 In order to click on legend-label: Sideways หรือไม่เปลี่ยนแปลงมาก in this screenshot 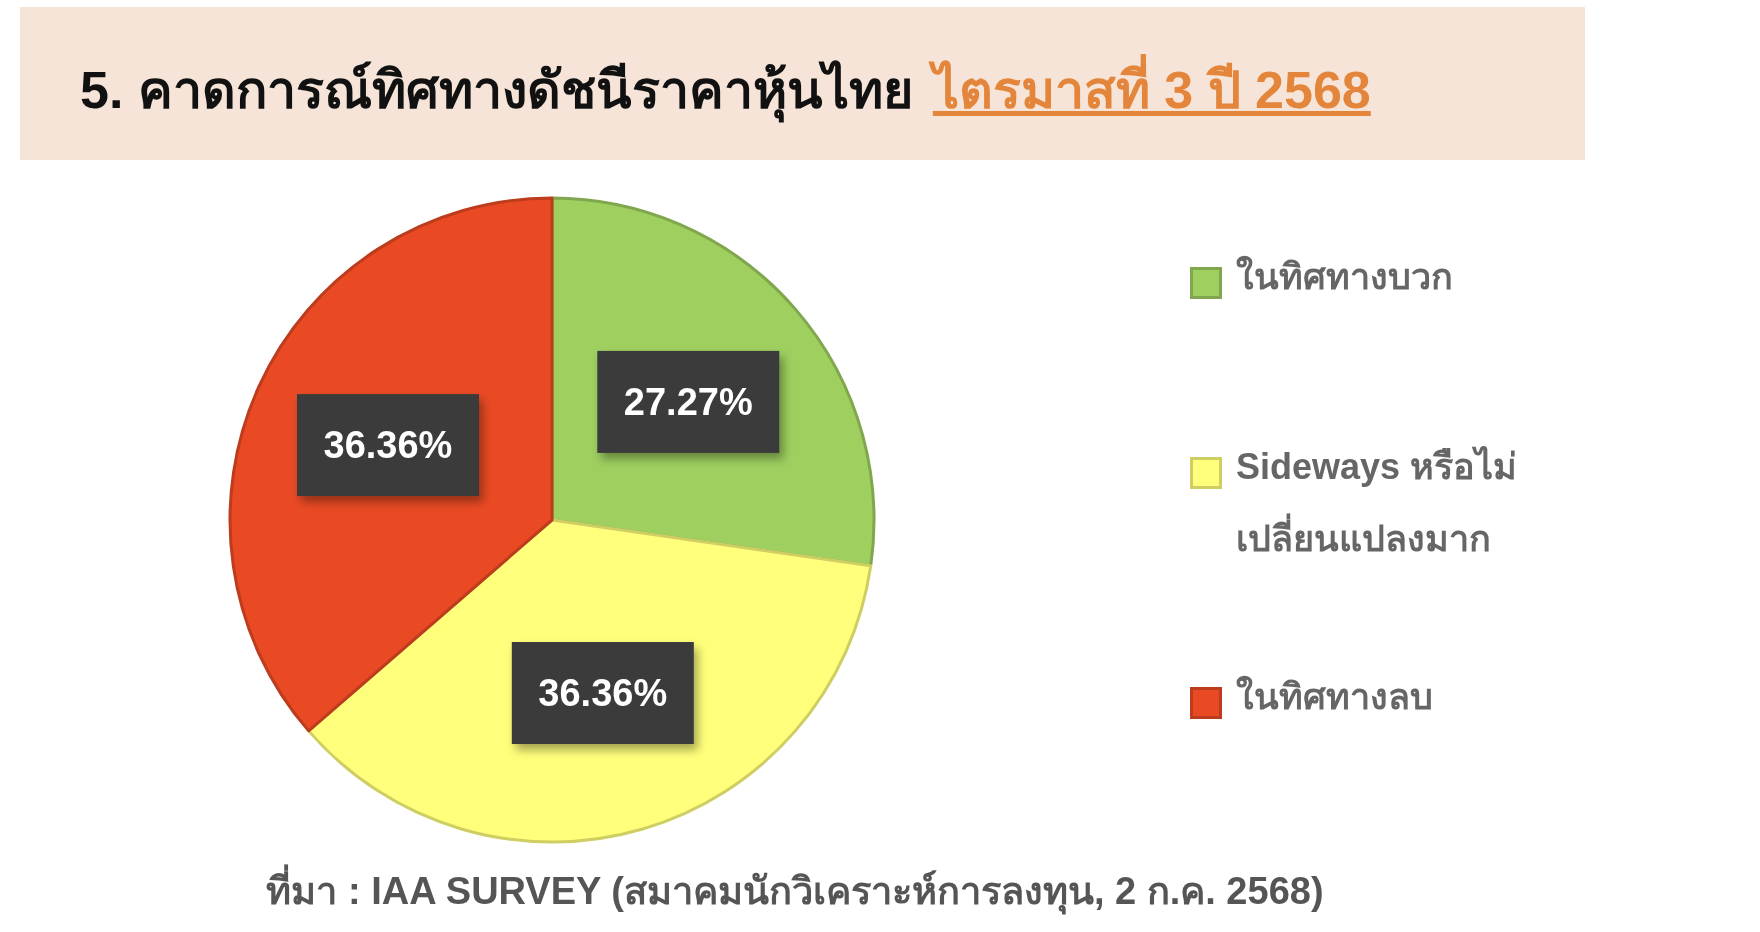, I will do `click(1377, 503)`.